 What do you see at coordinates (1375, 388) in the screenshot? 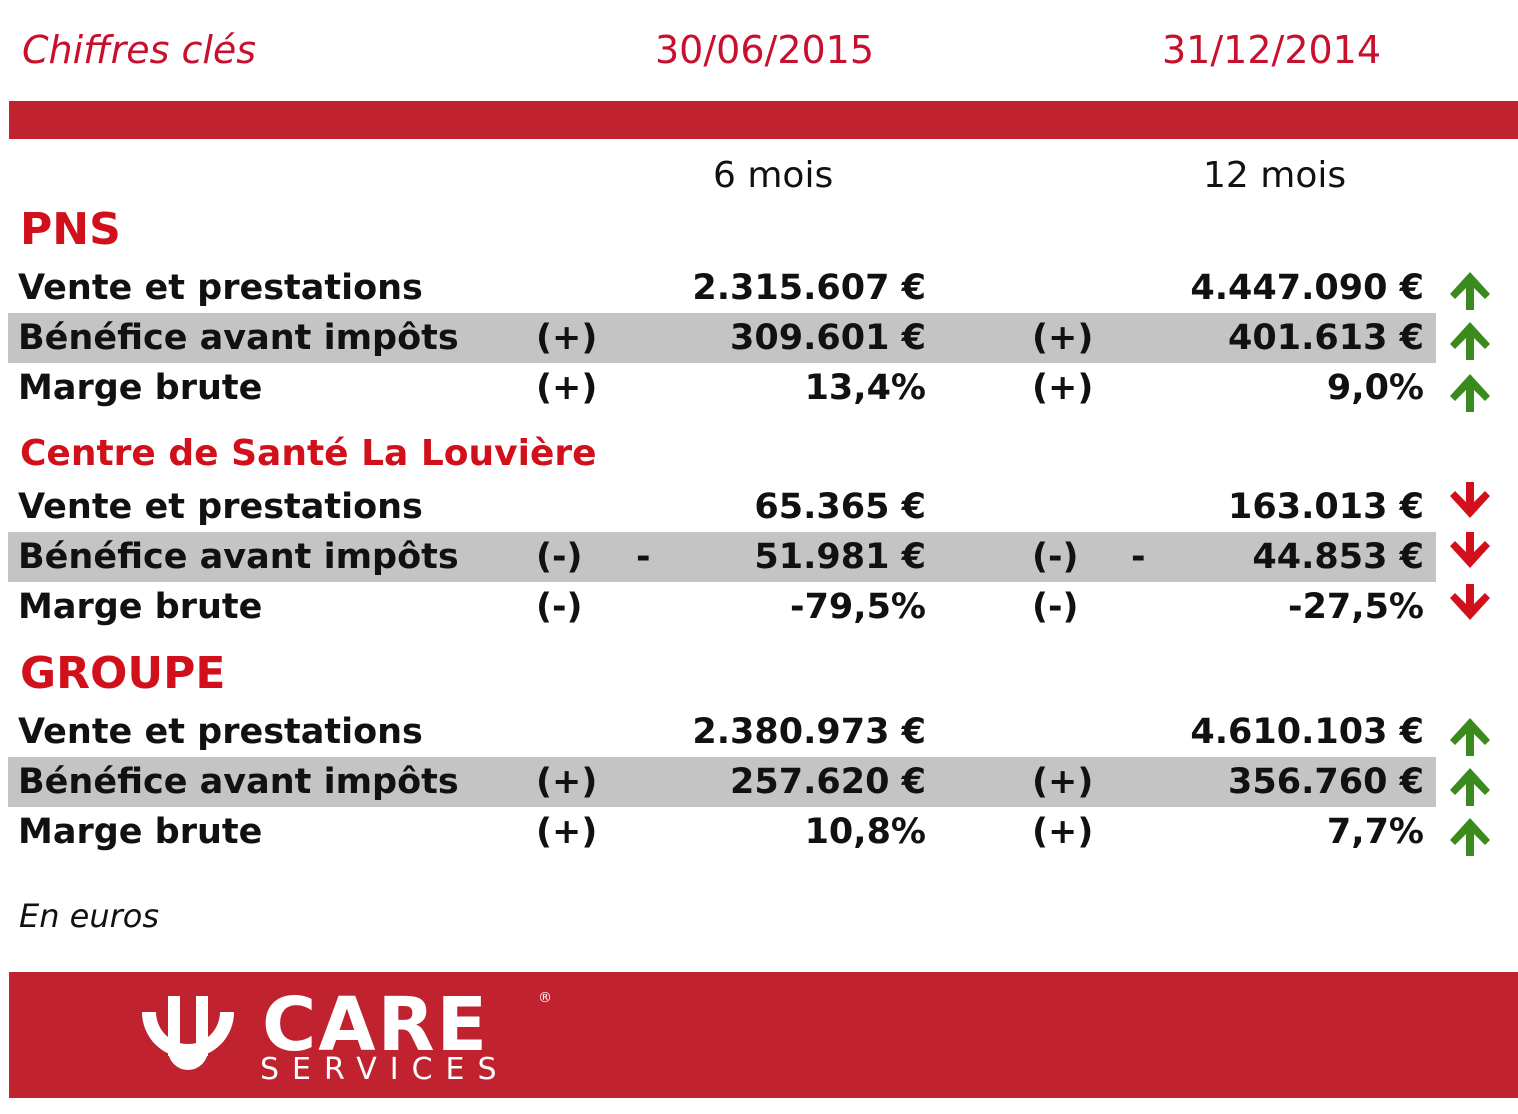
I see `value-2: 9,0%` at bounding box center [1375, 388].